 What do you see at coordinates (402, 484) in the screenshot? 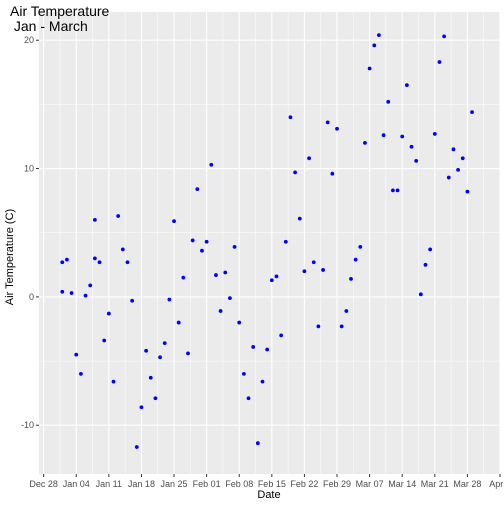
I see `x-tick-label: Mar 14` at bounding box center [402, 484].